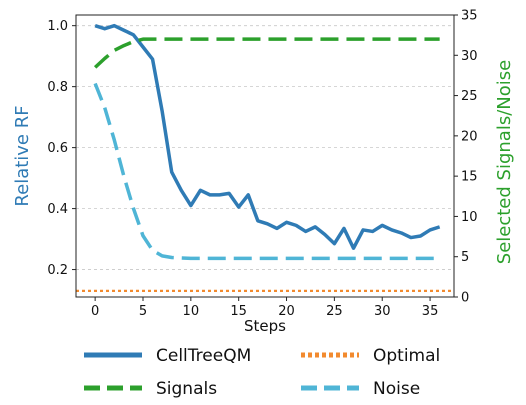 The height and width of the screenshot is (405, 526). I want to click on y-left-tick-label: 0.6, so click(57, 148).